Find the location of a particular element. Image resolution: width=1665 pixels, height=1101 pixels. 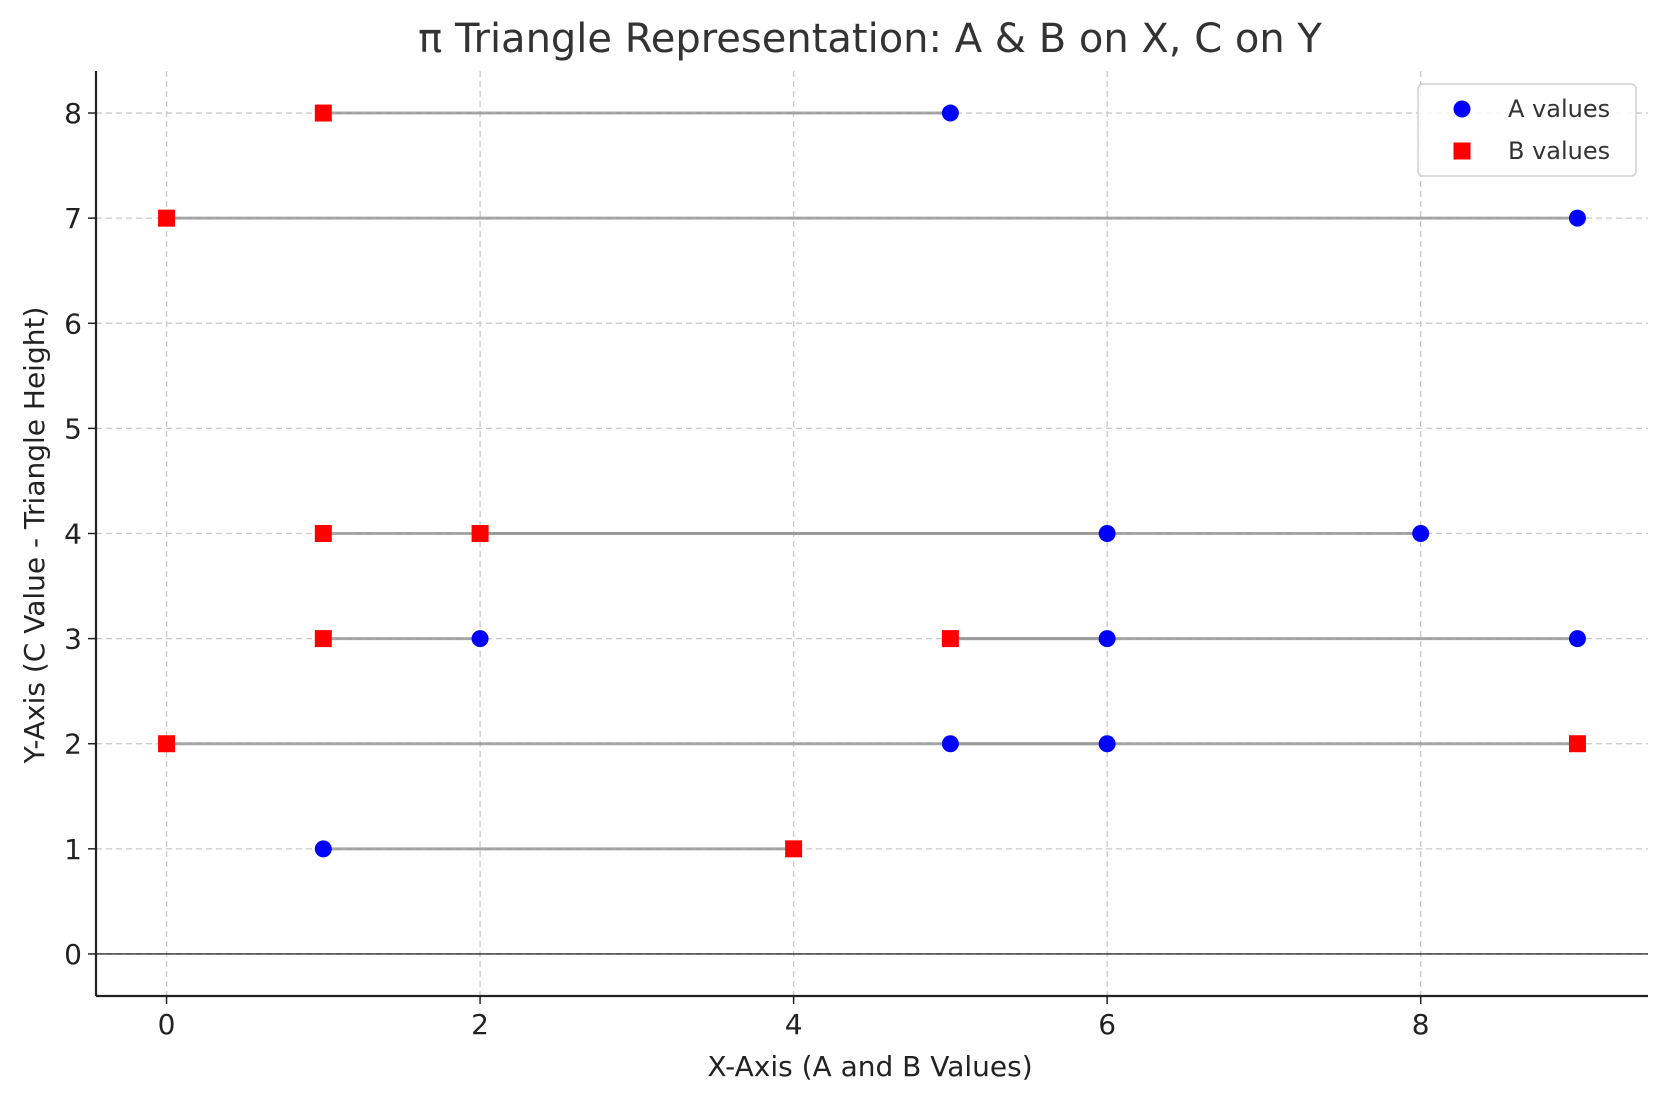

x-tick-label: 2 is located at coordinates (480, 1024).